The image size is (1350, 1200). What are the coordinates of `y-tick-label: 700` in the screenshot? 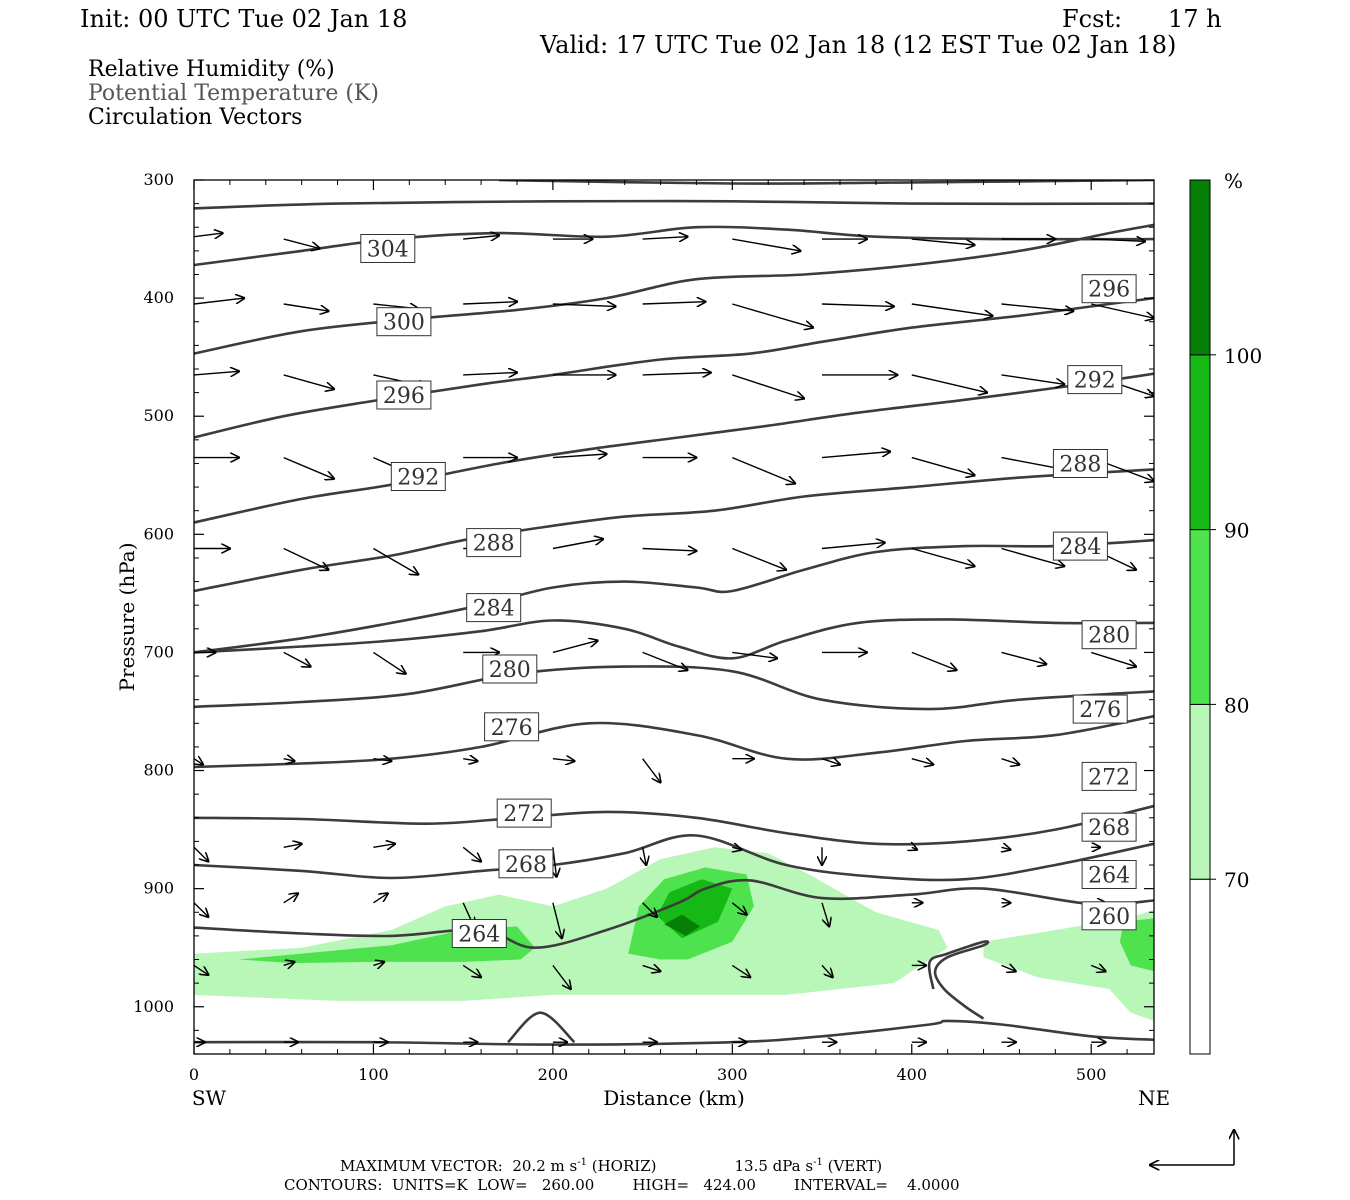 It's located at (158, 651).